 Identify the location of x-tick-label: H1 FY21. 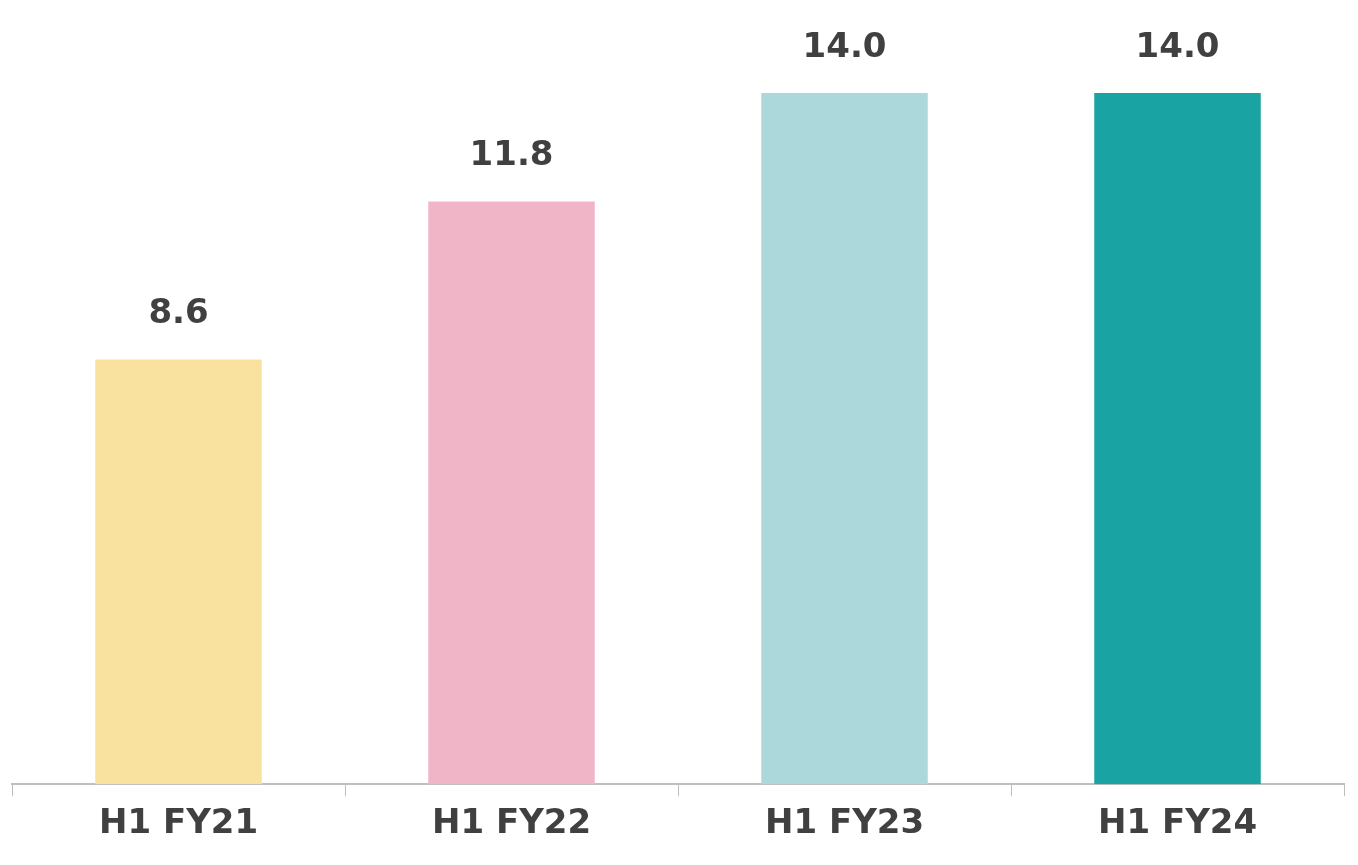
(178, 821).